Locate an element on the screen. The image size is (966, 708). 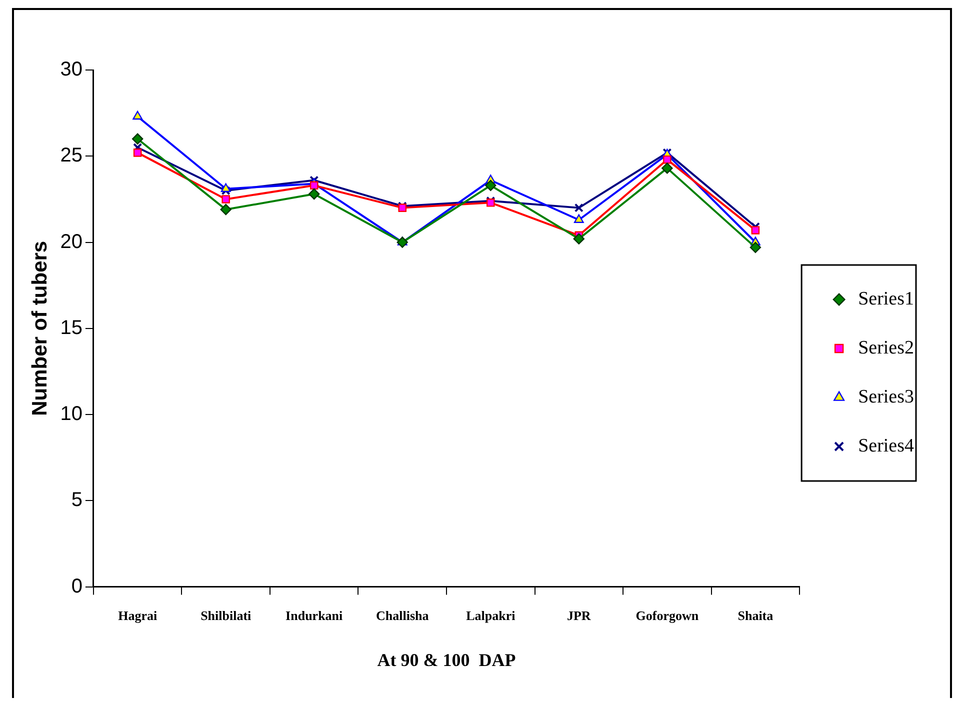
x-tick-label: Shilbilati is located at coordinates (226, 615).